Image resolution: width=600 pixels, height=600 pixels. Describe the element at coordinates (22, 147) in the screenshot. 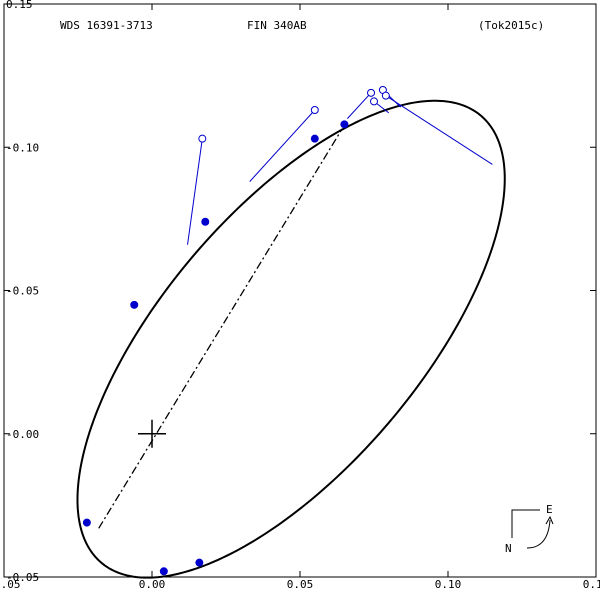

I see `y-tick-label: -0.10` at that location.